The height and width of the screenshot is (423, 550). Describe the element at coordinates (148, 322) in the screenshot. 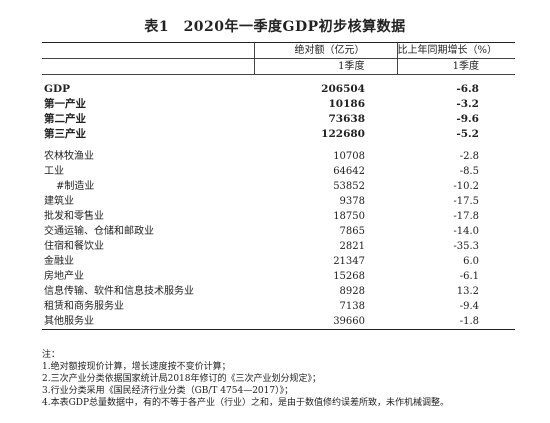

I see `row-name: 其他服务业` at that location.